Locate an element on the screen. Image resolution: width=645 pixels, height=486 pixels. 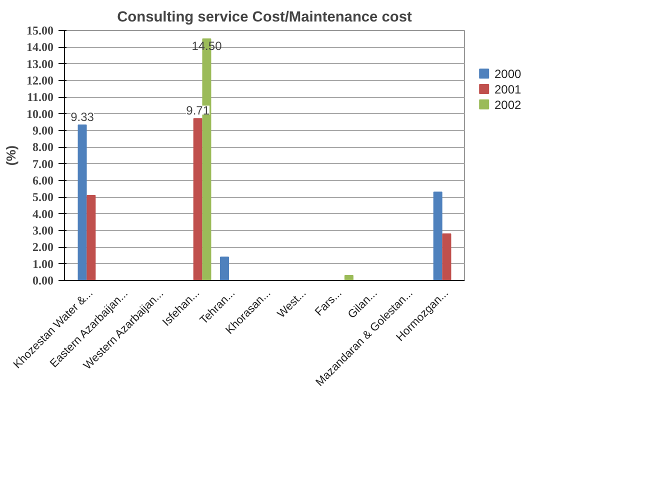
y-tick-label: 0.00 is located at coordinates (43, 281).